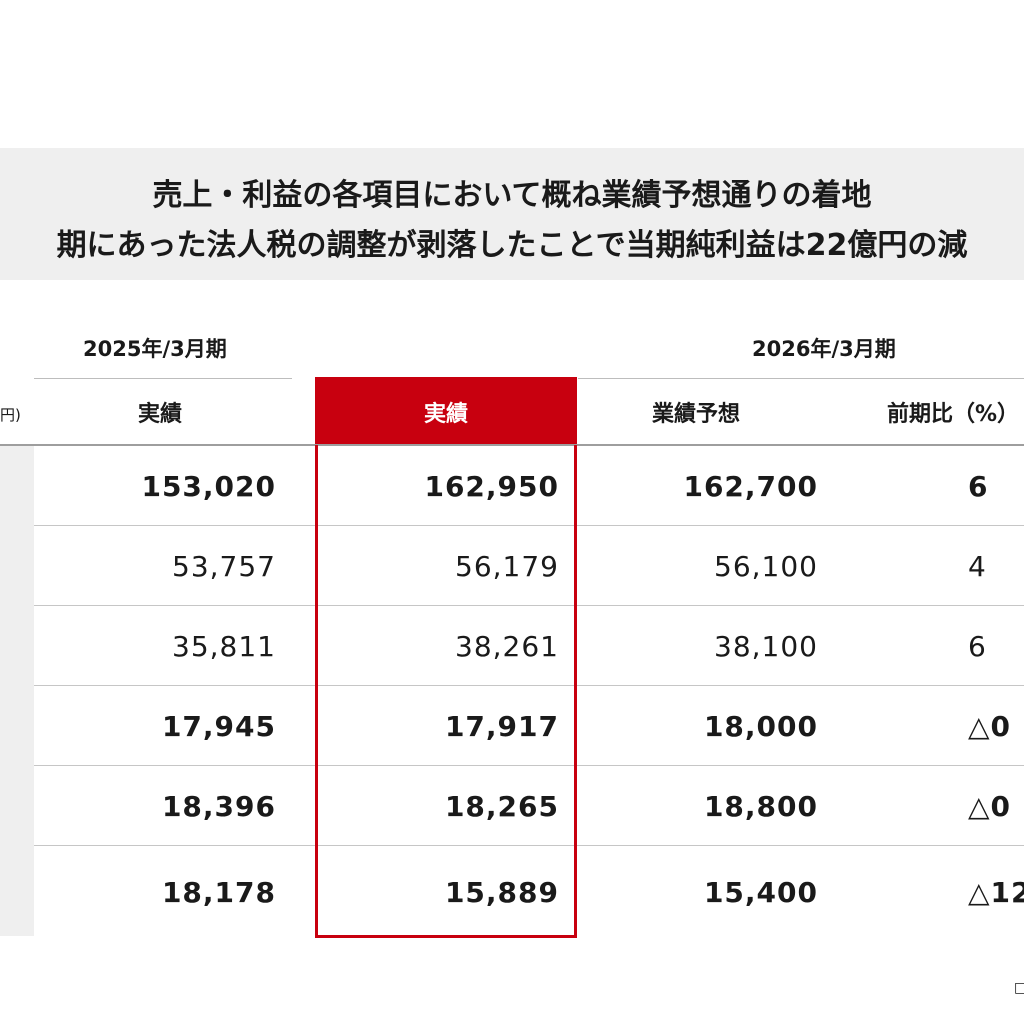 This screenshot has height=1024, width=1024. Describe the element at coordinates (766, 566) in the screenshot. I see `cell-forecast: 56,100` at that location.